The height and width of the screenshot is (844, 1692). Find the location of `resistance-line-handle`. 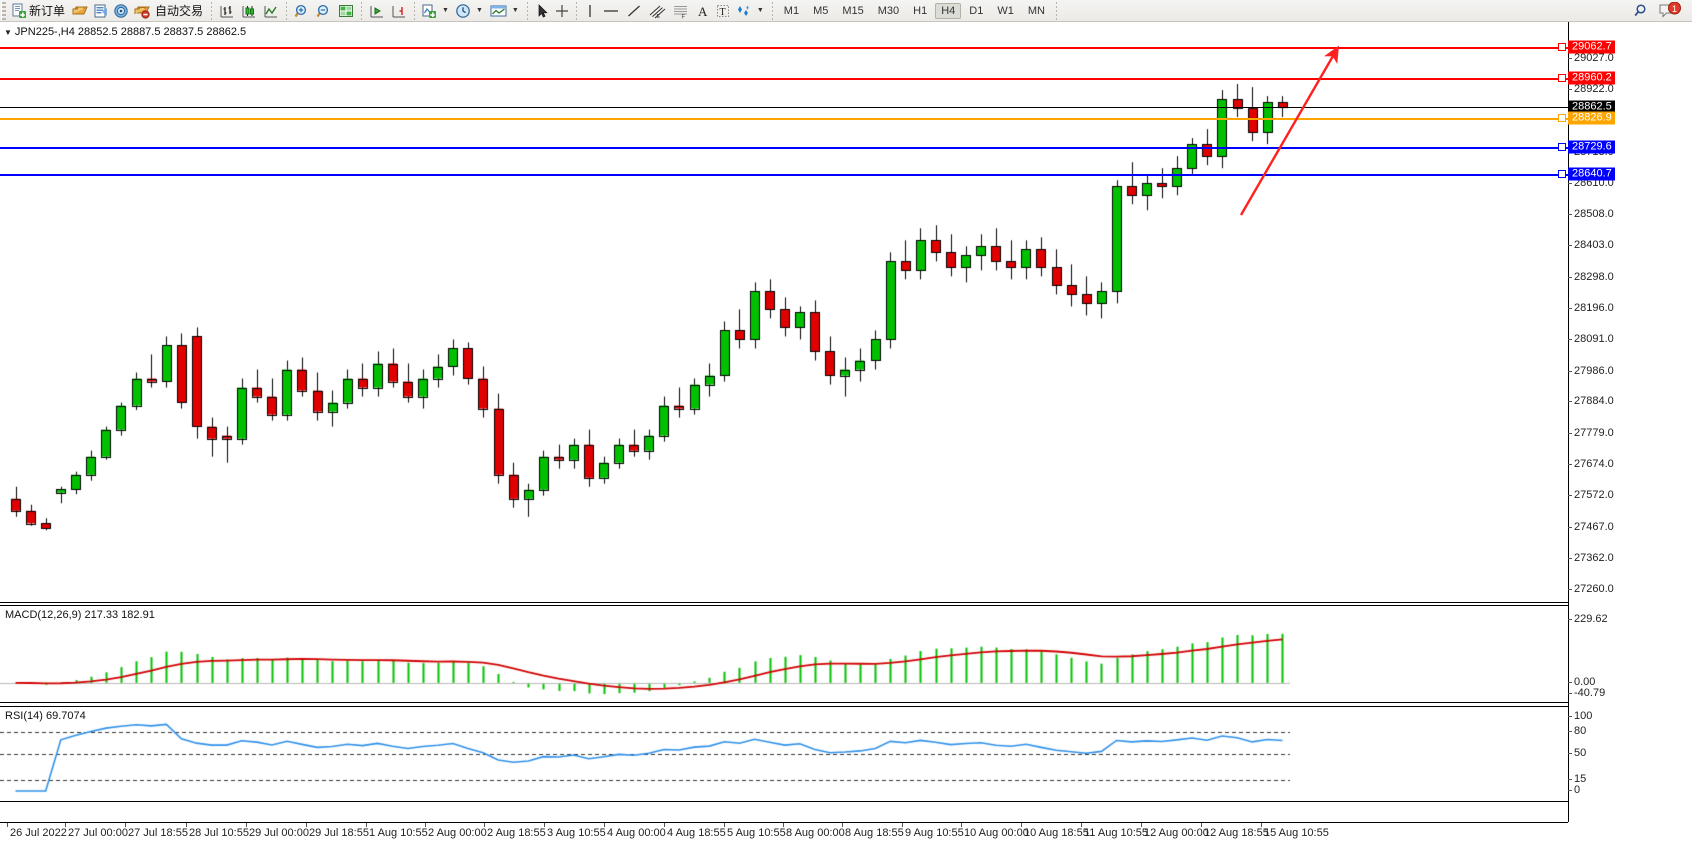

resistance-line-handle is located at coordinates (1562, 77).